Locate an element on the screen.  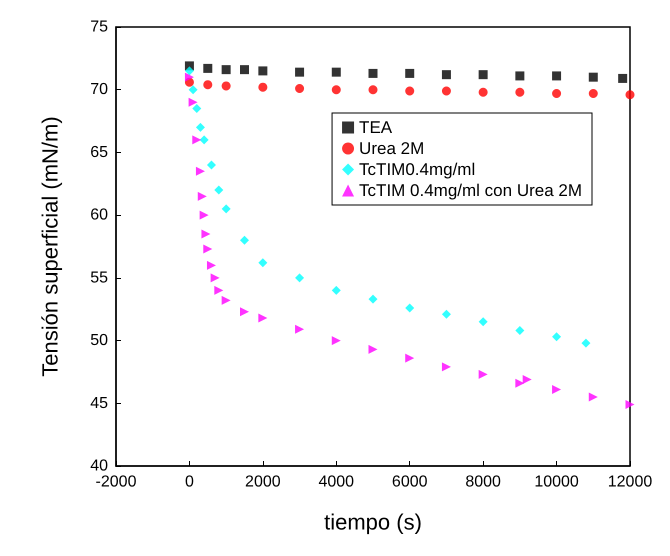
y-tick-label: 55 is located at coordinates (99, 277).